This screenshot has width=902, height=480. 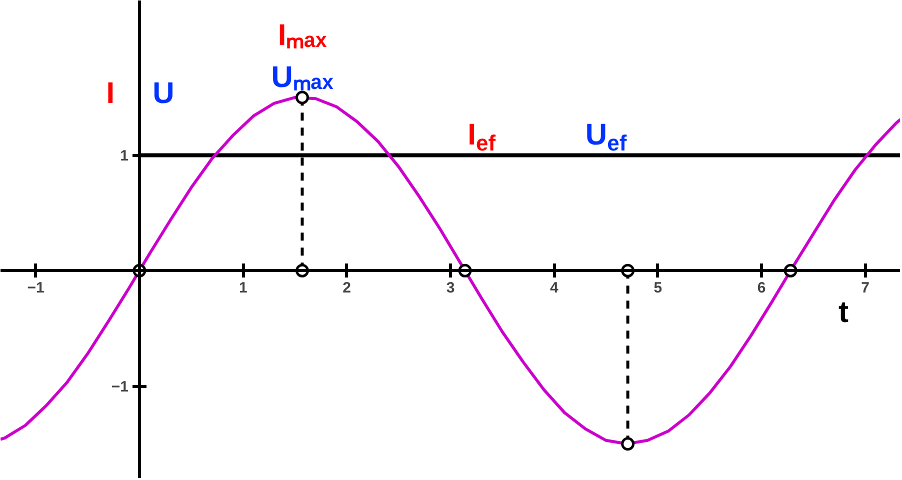 What do you see at coordinates (243, 288) in the screenshot?
I see `x-tick-label: 1` at bounding box center [243, 288].